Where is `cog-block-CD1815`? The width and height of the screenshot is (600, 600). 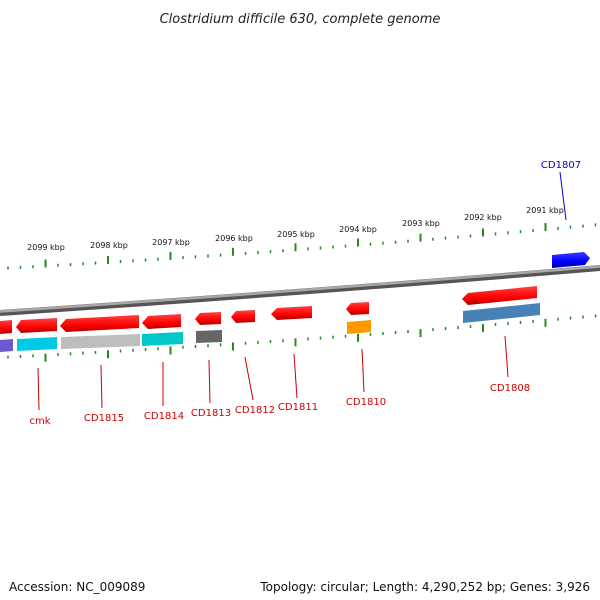 cog-block-CD1815 is located at coordinates (100, 341).